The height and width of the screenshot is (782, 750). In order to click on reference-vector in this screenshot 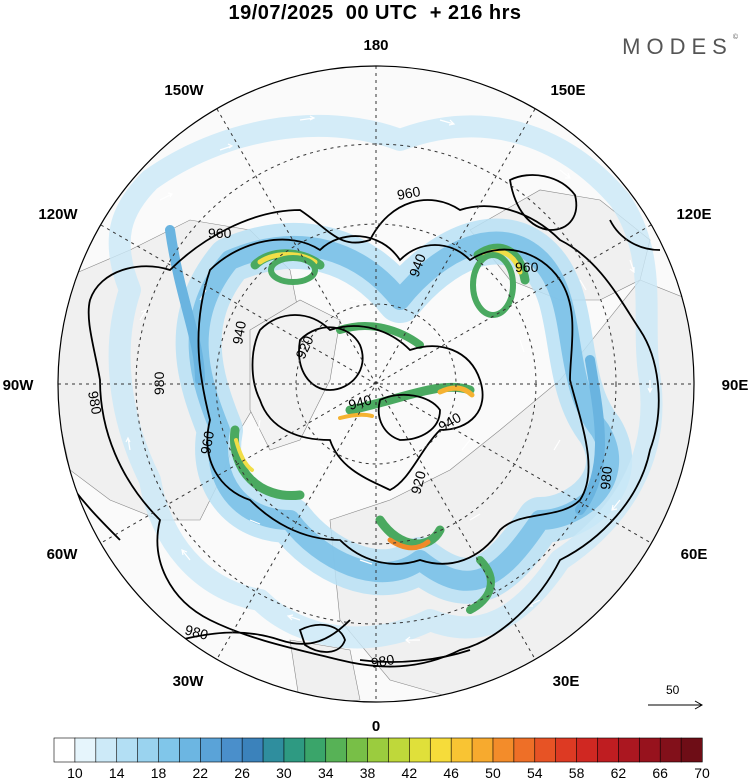, I will do `click(676, 705)`.